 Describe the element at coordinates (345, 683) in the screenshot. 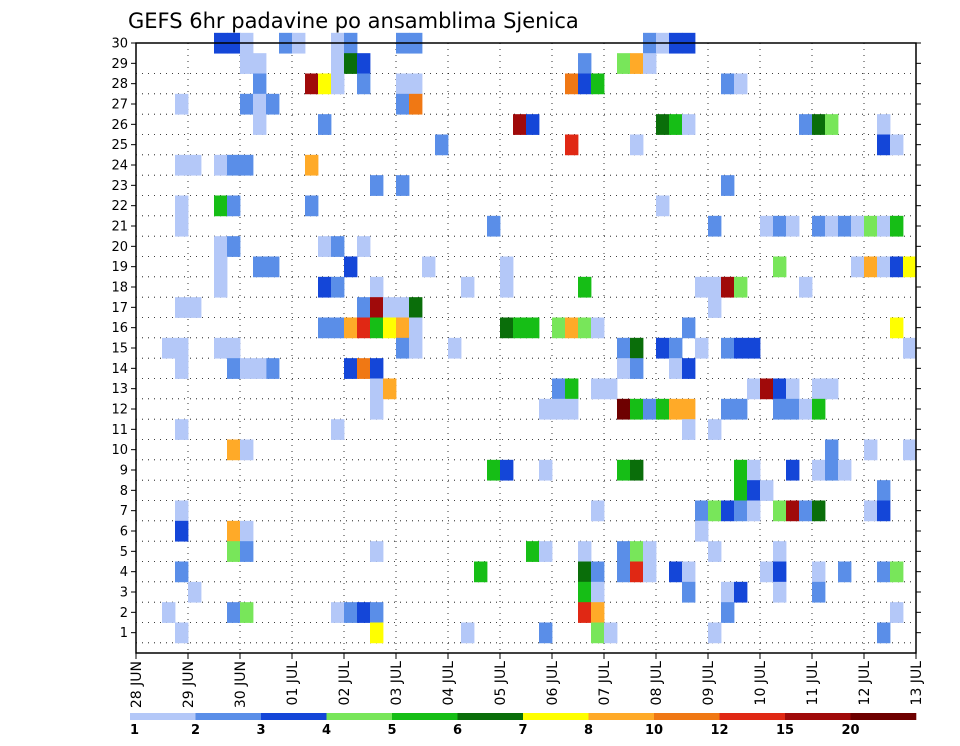

I see `x-tick-label: 02 JUL` at that location.